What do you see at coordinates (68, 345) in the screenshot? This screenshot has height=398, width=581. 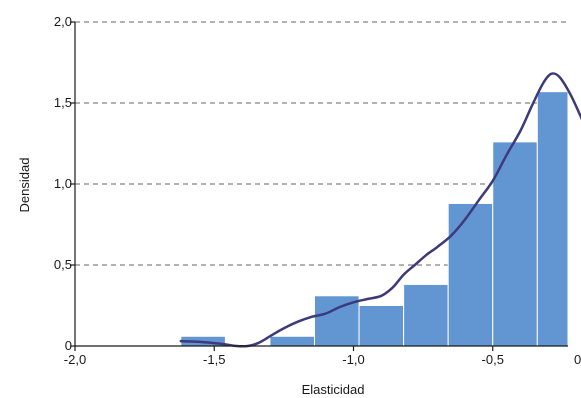 I see `y-tick-label: 0` at bounding box center [68, 345].